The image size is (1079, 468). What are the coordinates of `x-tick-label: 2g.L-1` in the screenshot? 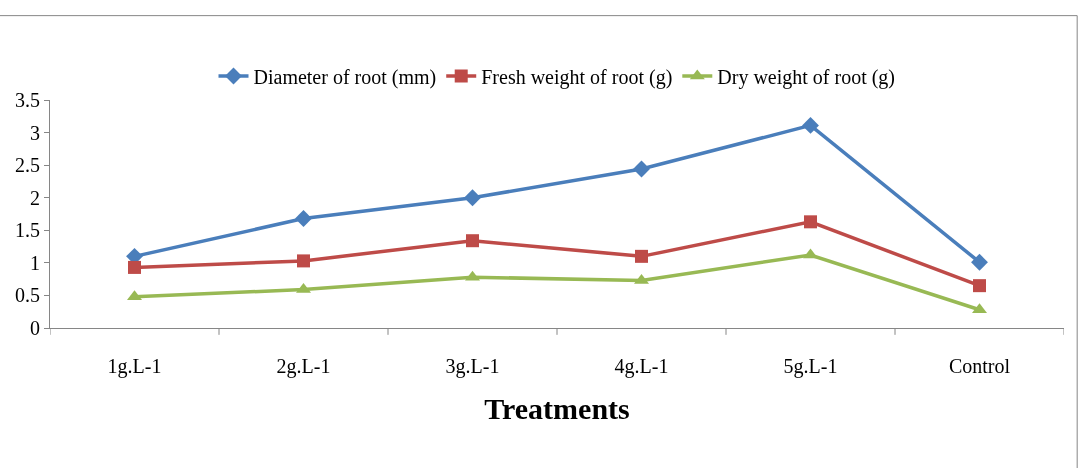 It's located at (303, 366).